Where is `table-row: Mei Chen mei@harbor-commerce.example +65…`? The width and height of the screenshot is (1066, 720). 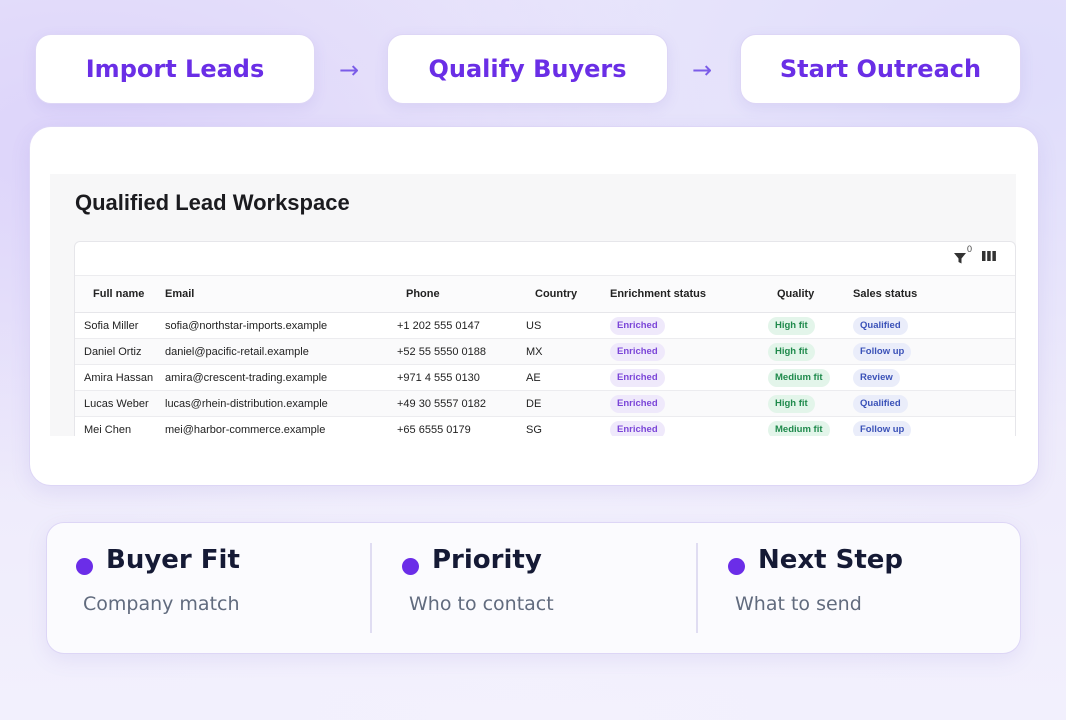
table-row: Mei Chen mei@harbor-commerce.example +65… is located at coordinates (545, 426).